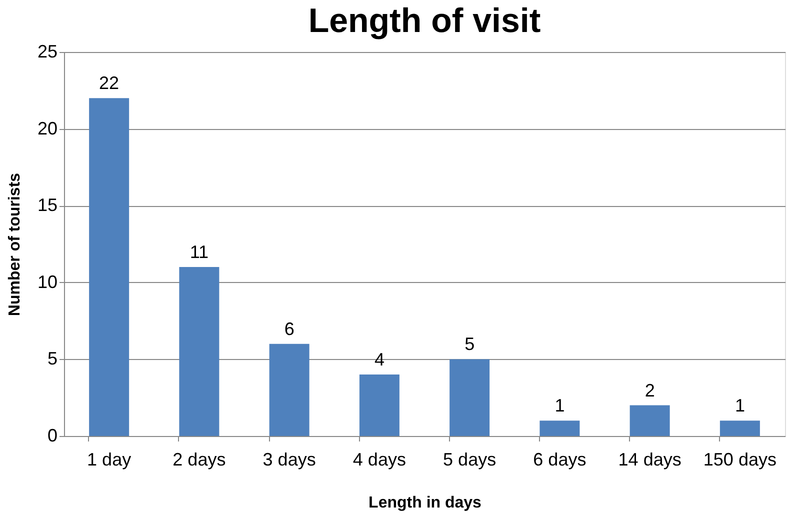  I want to click on y-tick-label: 20, so click(47, 128).